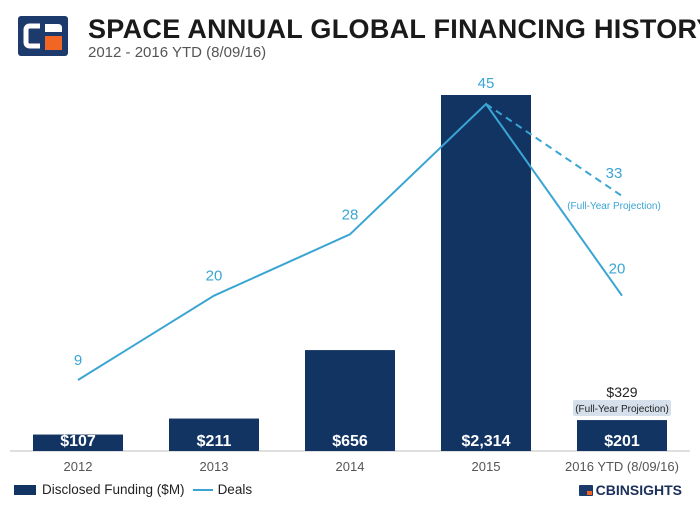 This screenshot has width=700, height=509. What do you see at coordinates (614, 206) in the screenshot?
I see `deals-projection-note: (Full-Year Projection)` at bounding box center [614, 206].